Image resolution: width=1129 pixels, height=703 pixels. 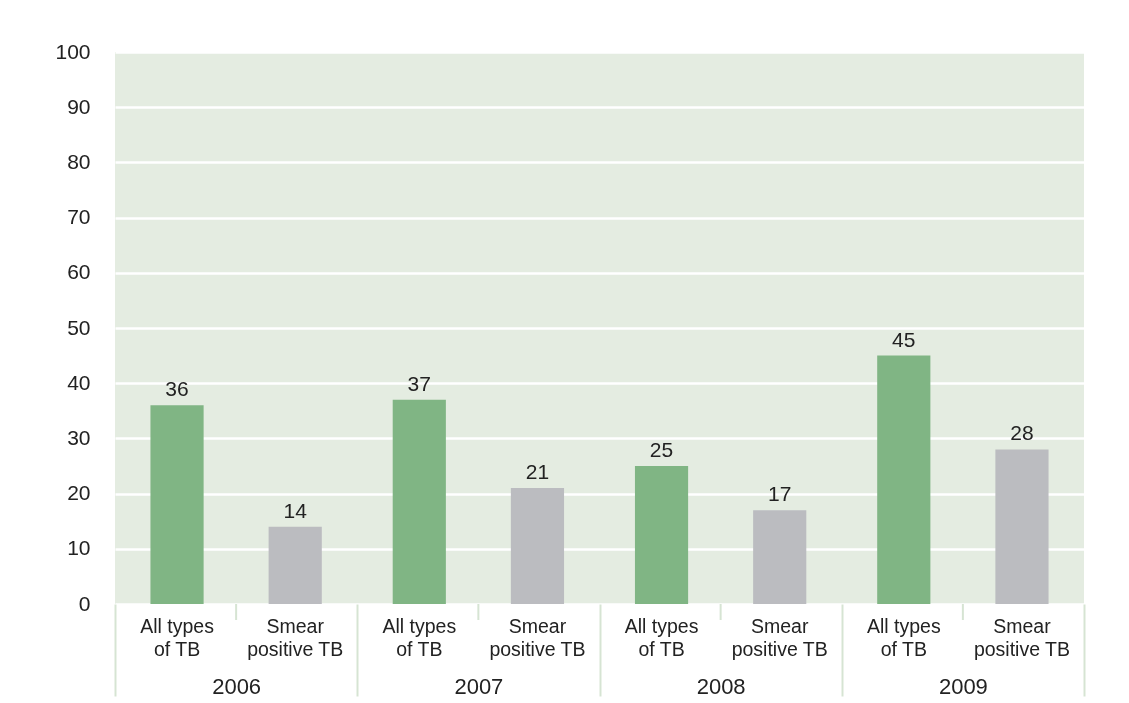 I want to click on x-tick-label: 2008, so click(x=721, y=686).